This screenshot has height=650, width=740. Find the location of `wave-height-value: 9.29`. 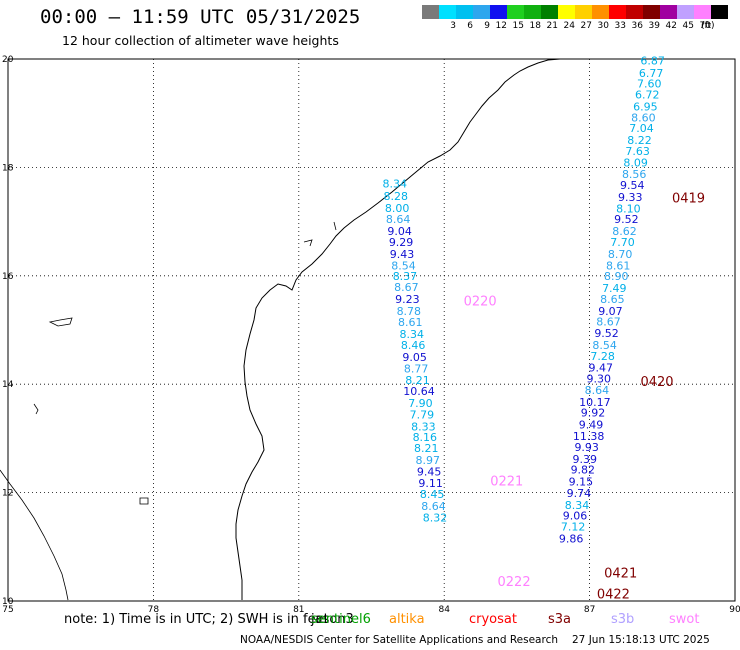

wave-height-value: 9.29 is located at coordinates (401, 242).